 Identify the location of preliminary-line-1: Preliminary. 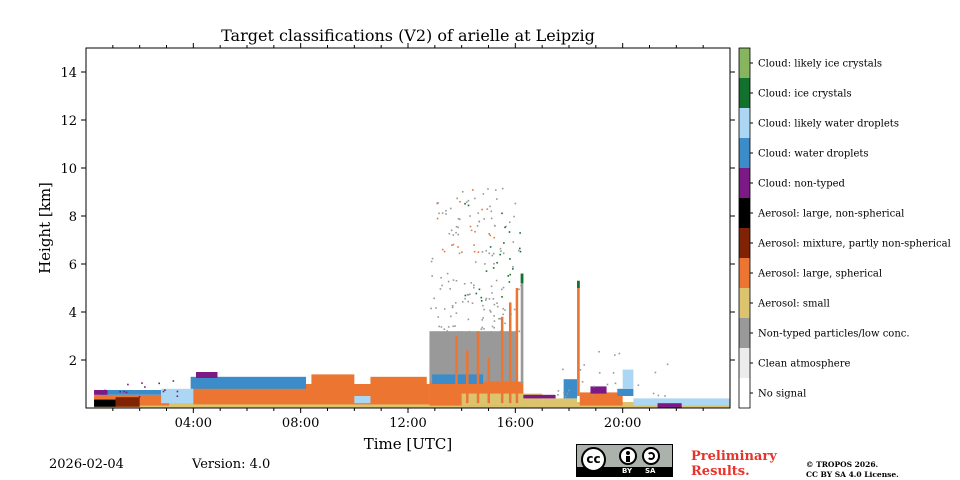
(734, 456).